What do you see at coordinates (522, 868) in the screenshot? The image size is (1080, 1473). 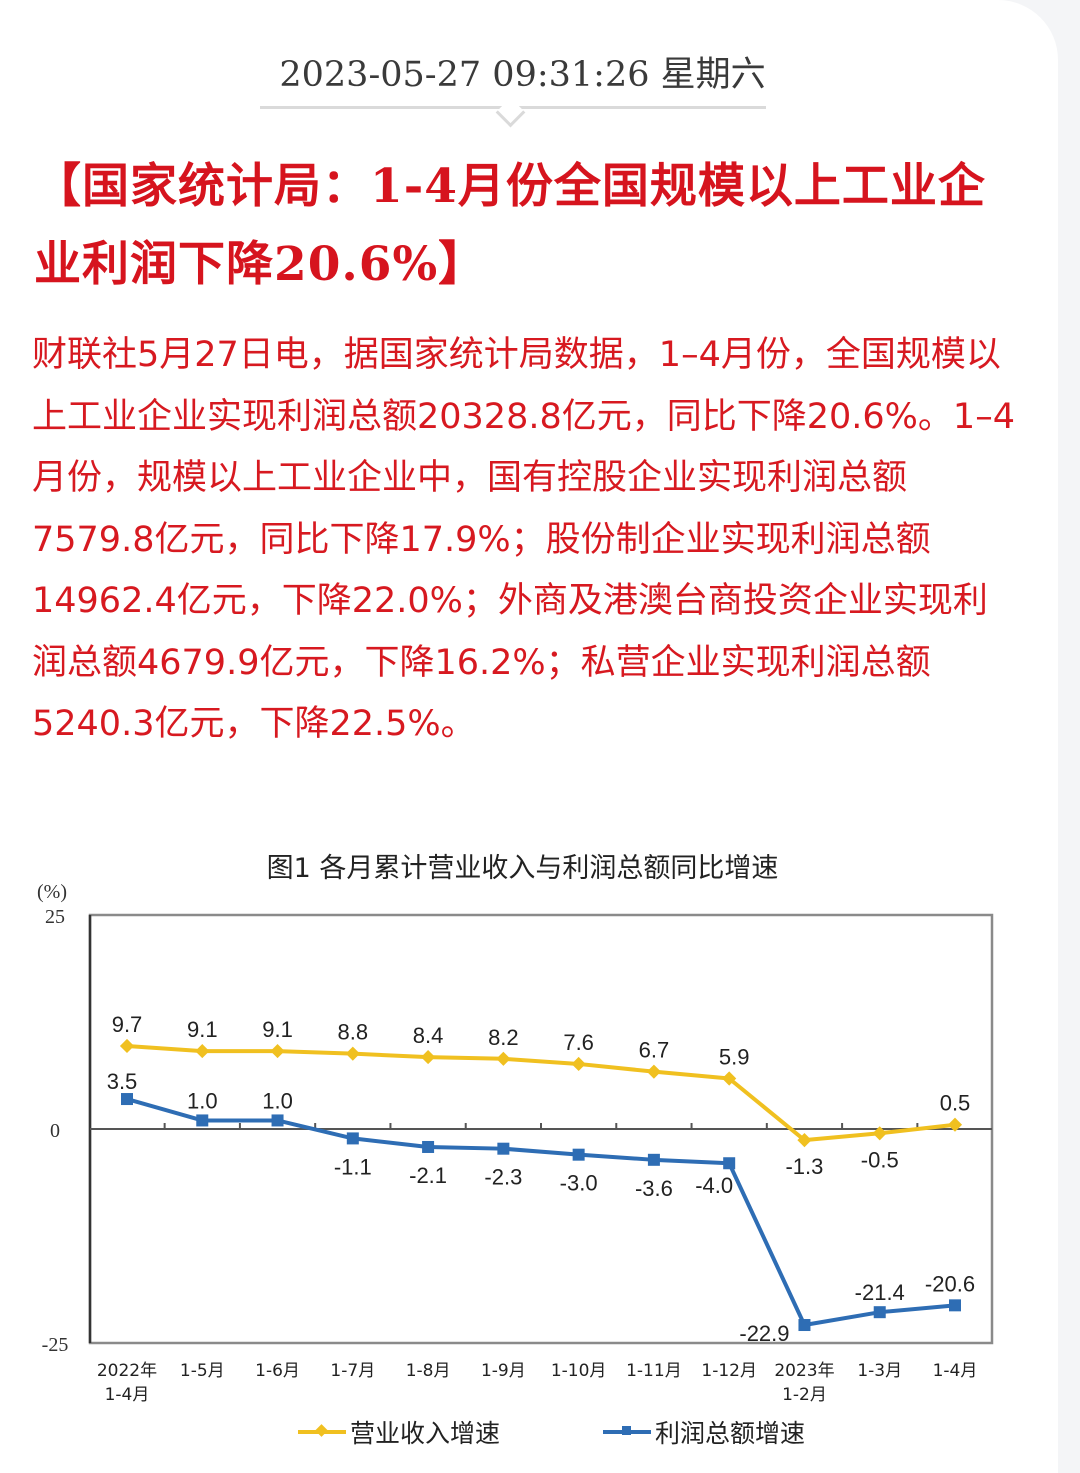 I see `chart-title: 图1 各月累计营业收入与利润总额同比增速` at bounding box center [522, 868].